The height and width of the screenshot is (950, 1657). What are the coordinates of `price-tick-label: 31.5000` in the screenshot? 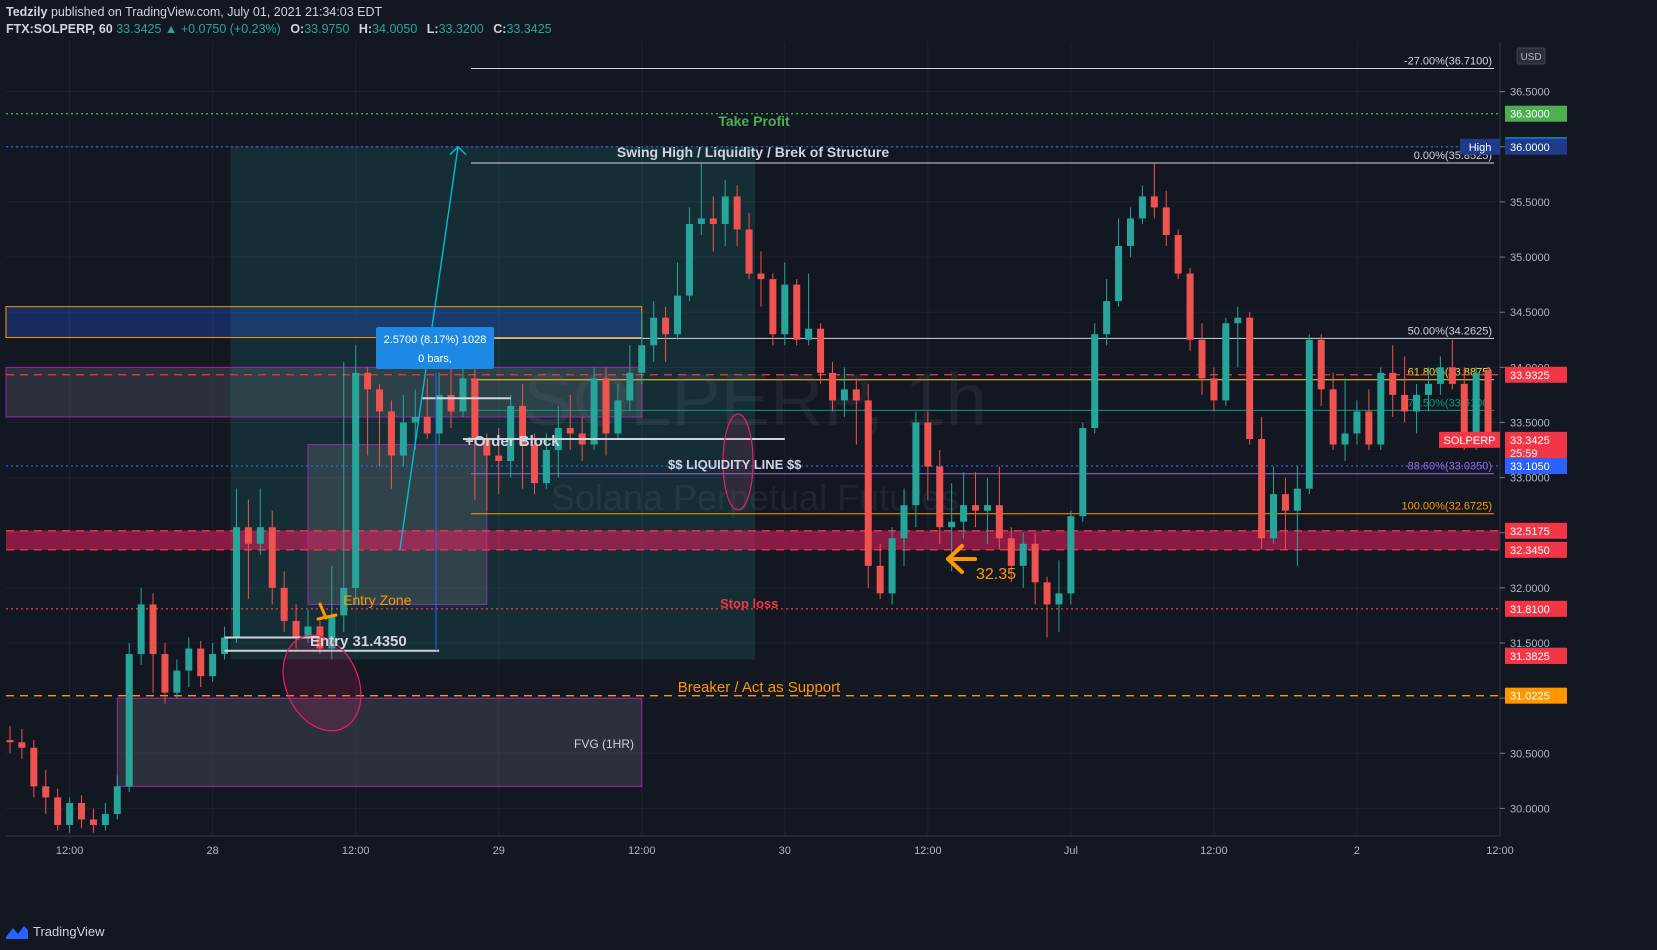 It's located at (1530, 644).